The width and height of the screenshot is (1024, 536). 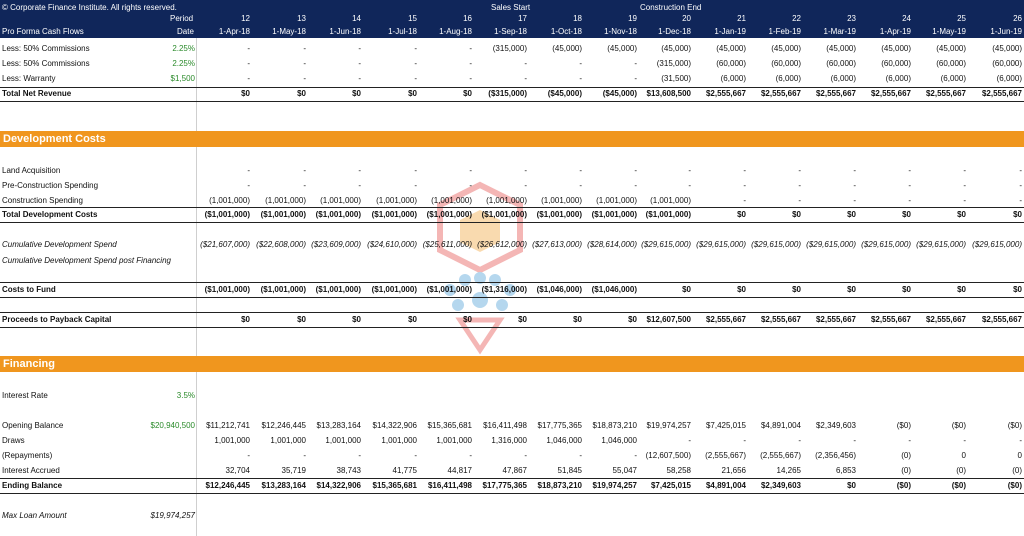 I want to click on cell-value: $7,425,015, so click(x=725, y=425).